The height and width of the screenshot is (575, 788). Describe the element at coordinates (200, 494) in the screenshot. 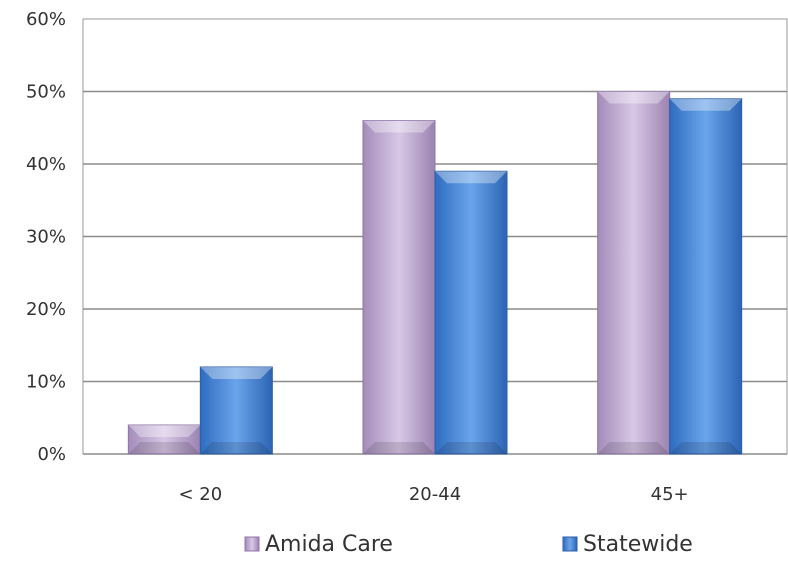

I see `x-tick-label: < 20` at that location.